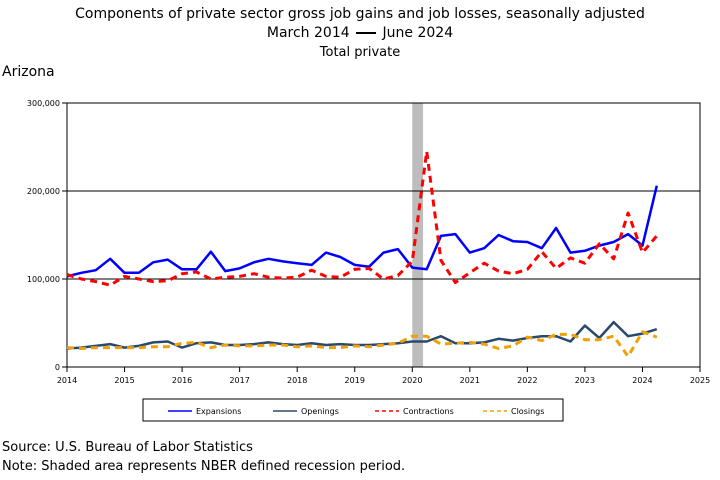 The height and width of the screenshot is (480, 720). What do you see at coordinates (366, 33) in the screenshot?
I see `date-range-dash` at bounding box center [366, 33].